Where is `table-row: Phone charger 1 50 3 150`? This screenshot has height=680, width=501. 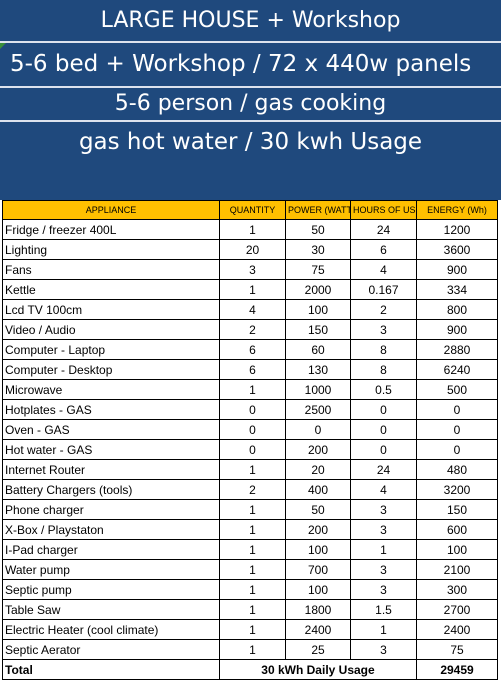 table-row: Phone charger 1 50 3 150 is located at coordinates (250, 509).